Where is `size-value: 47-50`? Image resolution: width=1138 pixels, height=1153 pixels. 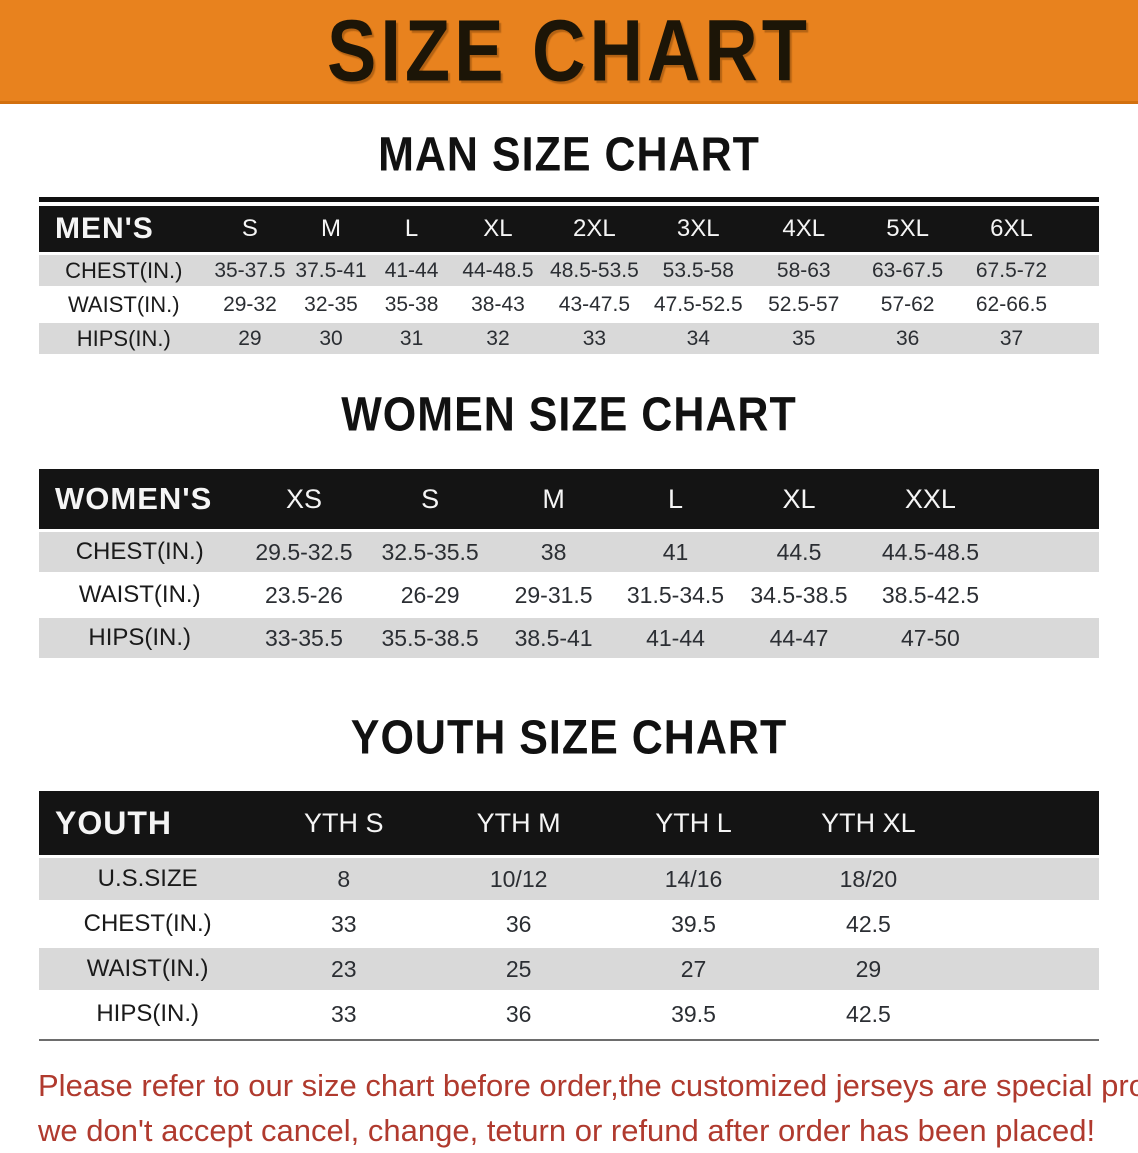
size-value: 47-50 is located at coordinates (930, 638).